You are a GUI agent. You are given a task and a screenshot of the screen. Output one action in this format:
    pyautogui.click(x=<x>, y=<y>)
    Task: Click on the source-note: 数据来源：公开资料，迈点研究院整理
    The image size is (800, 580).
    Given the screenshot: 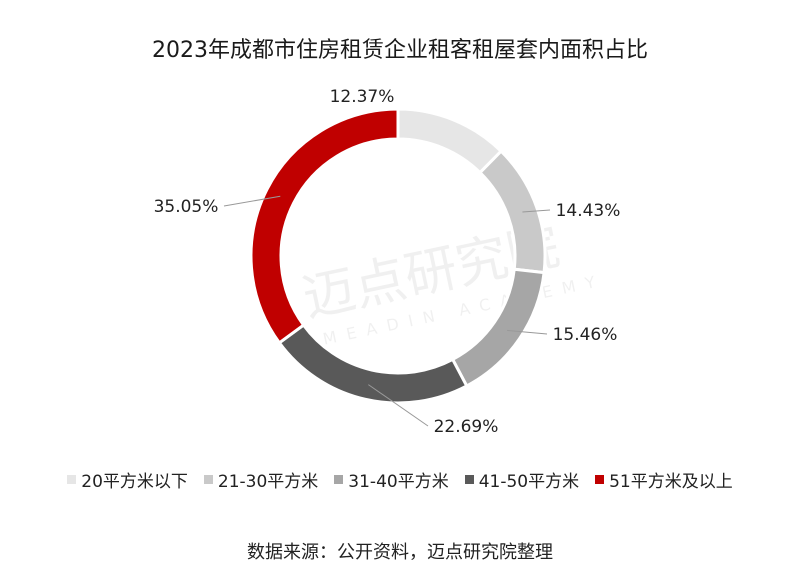 What is the action you would take?
    pyautogui.click(x=400, y=552)
    